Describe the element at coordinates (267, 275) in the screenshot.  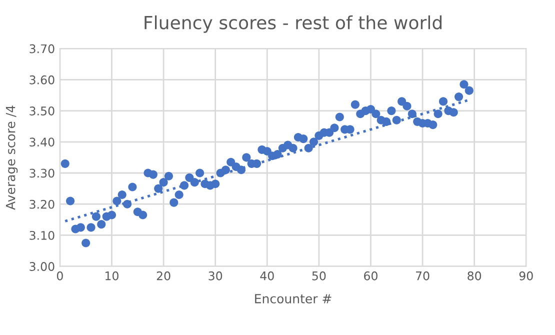
I see `x-tick-label: 40` at that location.